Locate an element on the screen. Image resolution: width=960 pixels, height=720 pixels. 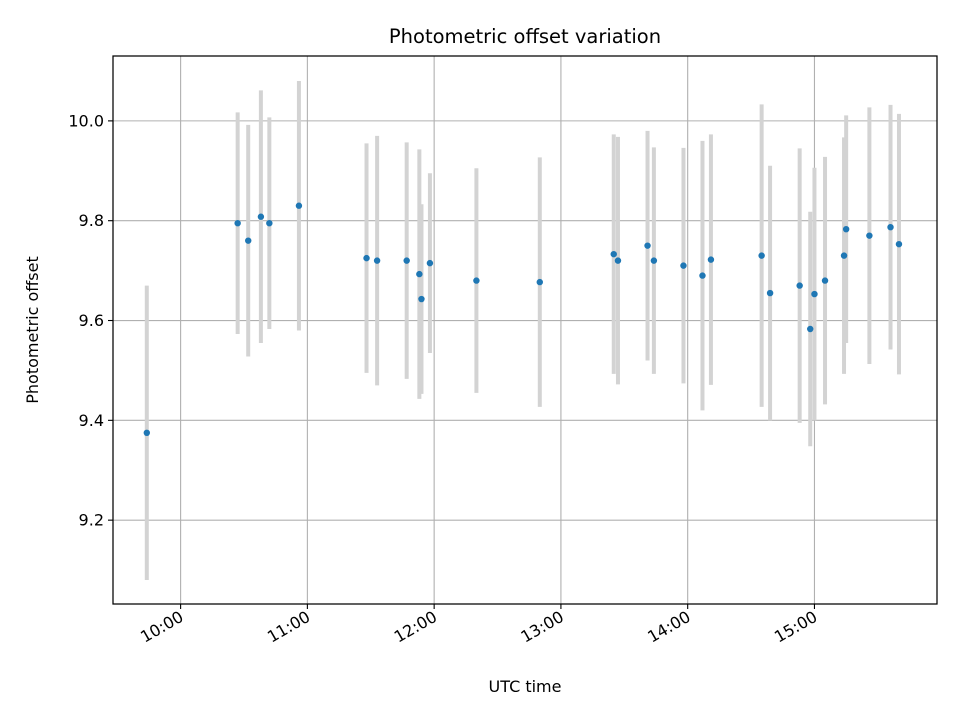
y-tick-label: 10.0 is located at coordinates (86, 120).